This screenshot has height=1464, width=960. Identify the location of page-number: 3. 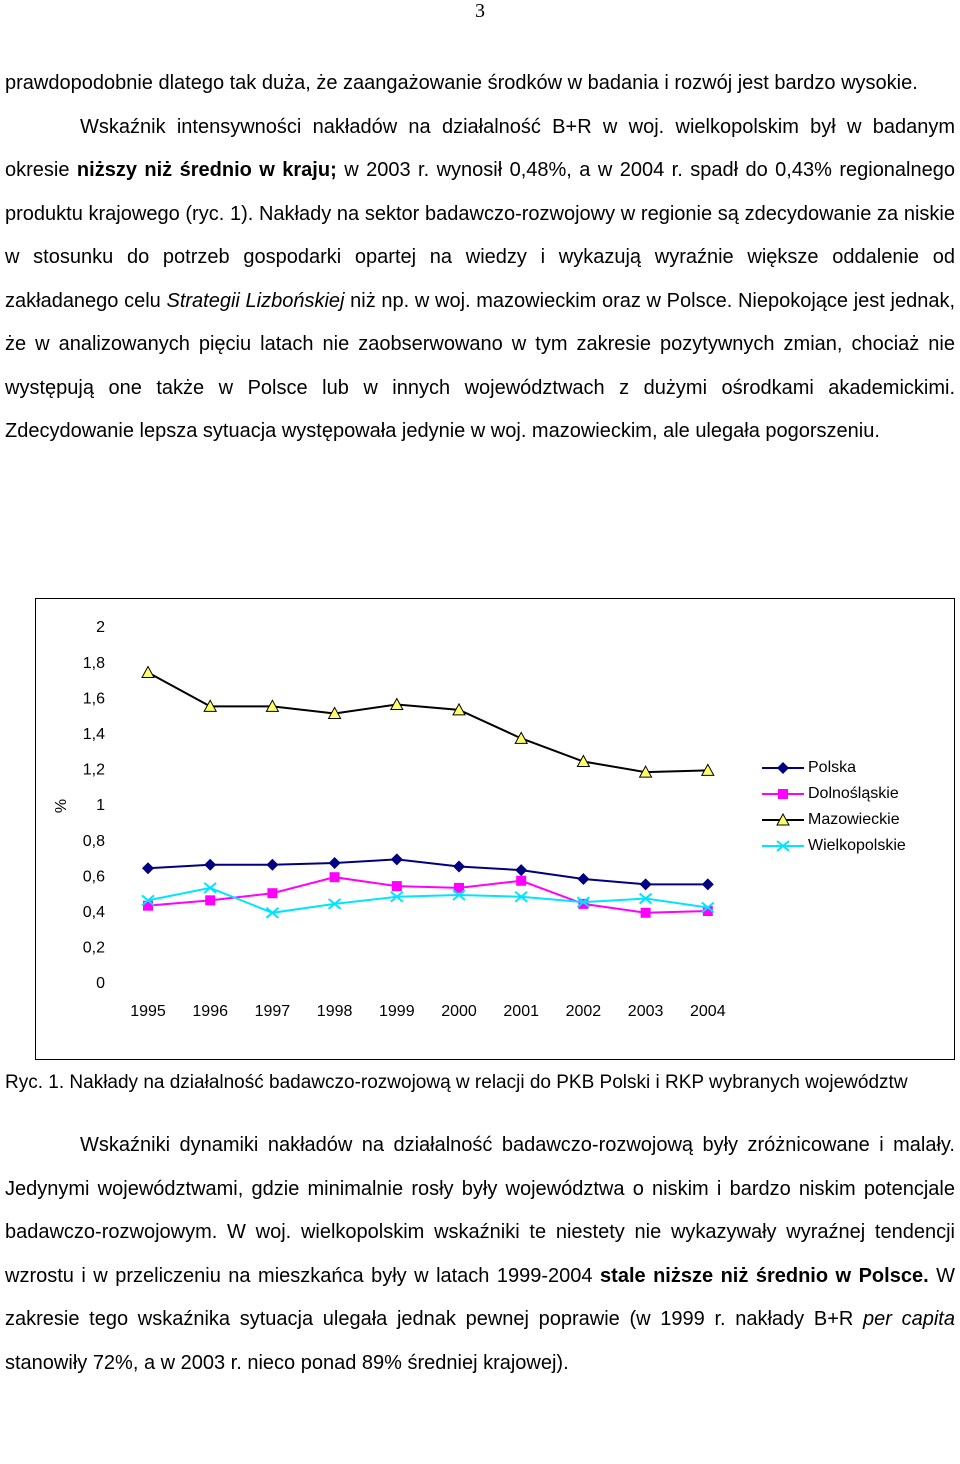
(480, 11).